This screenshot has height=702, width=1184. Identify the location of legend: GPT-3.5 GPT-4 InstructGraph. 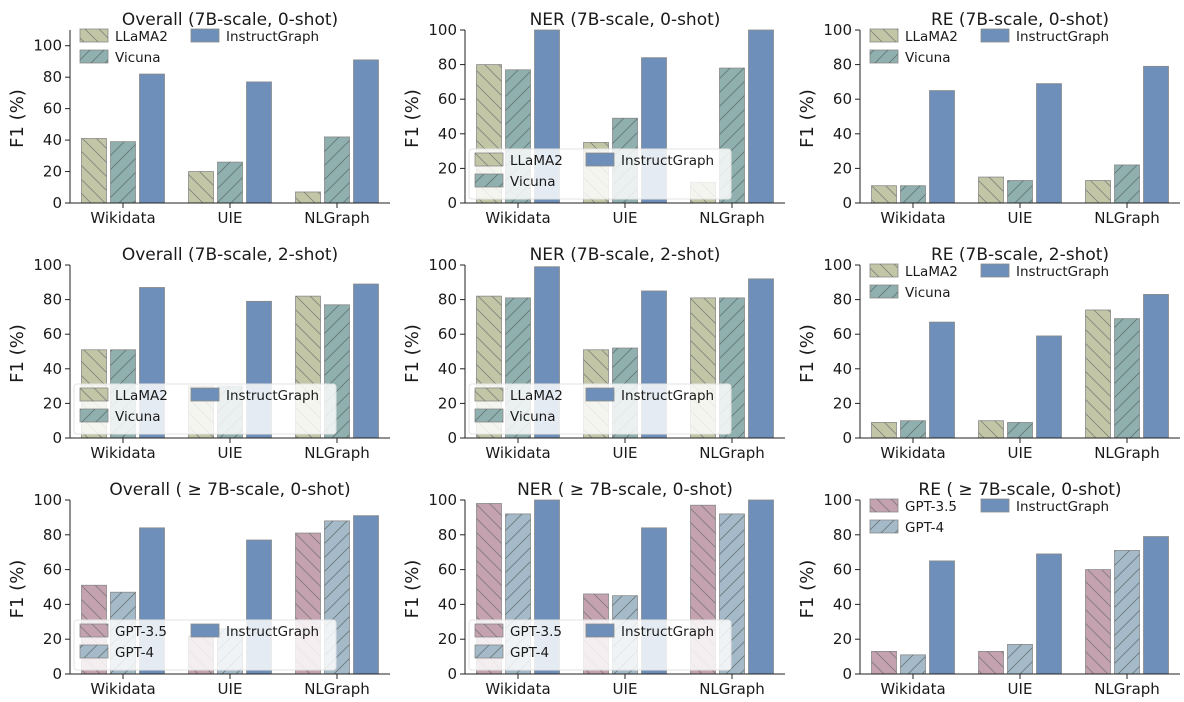
(989, 517).